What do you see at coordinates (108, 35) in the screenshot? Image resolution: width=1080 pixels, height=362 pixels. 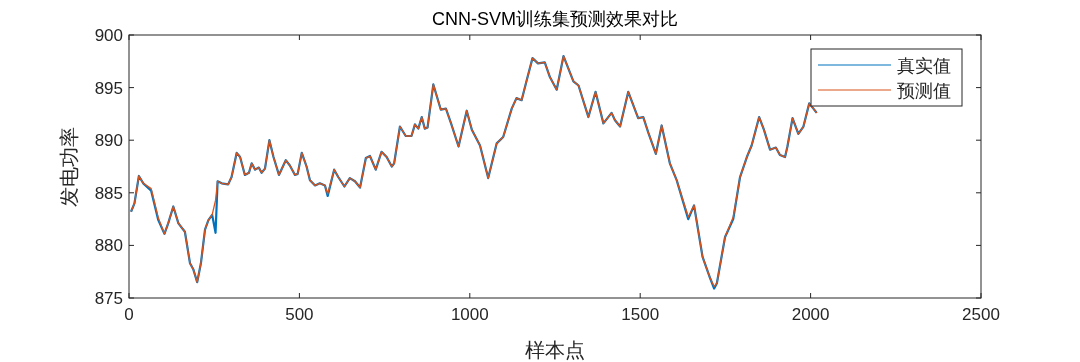 I see `y-tick-label: 900` at bounding box center [108, 35].